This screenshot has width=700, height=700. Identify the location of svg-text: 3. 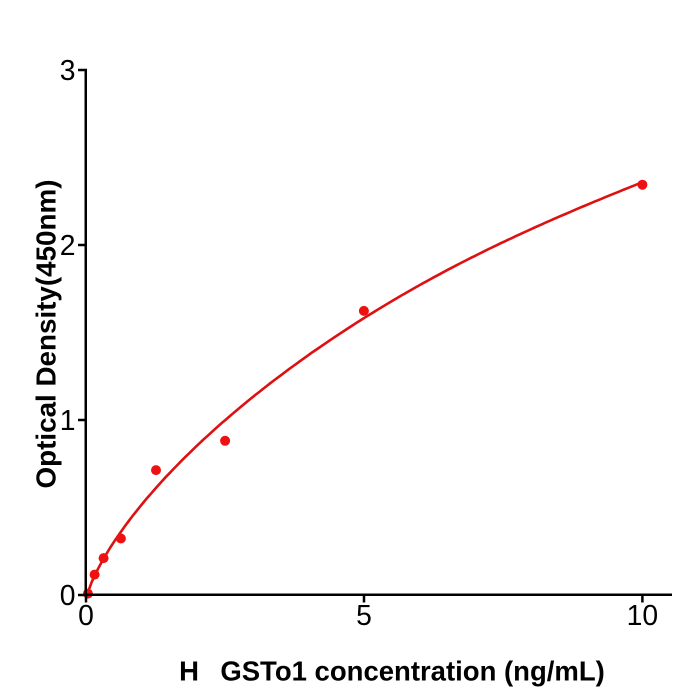
(68, 70).